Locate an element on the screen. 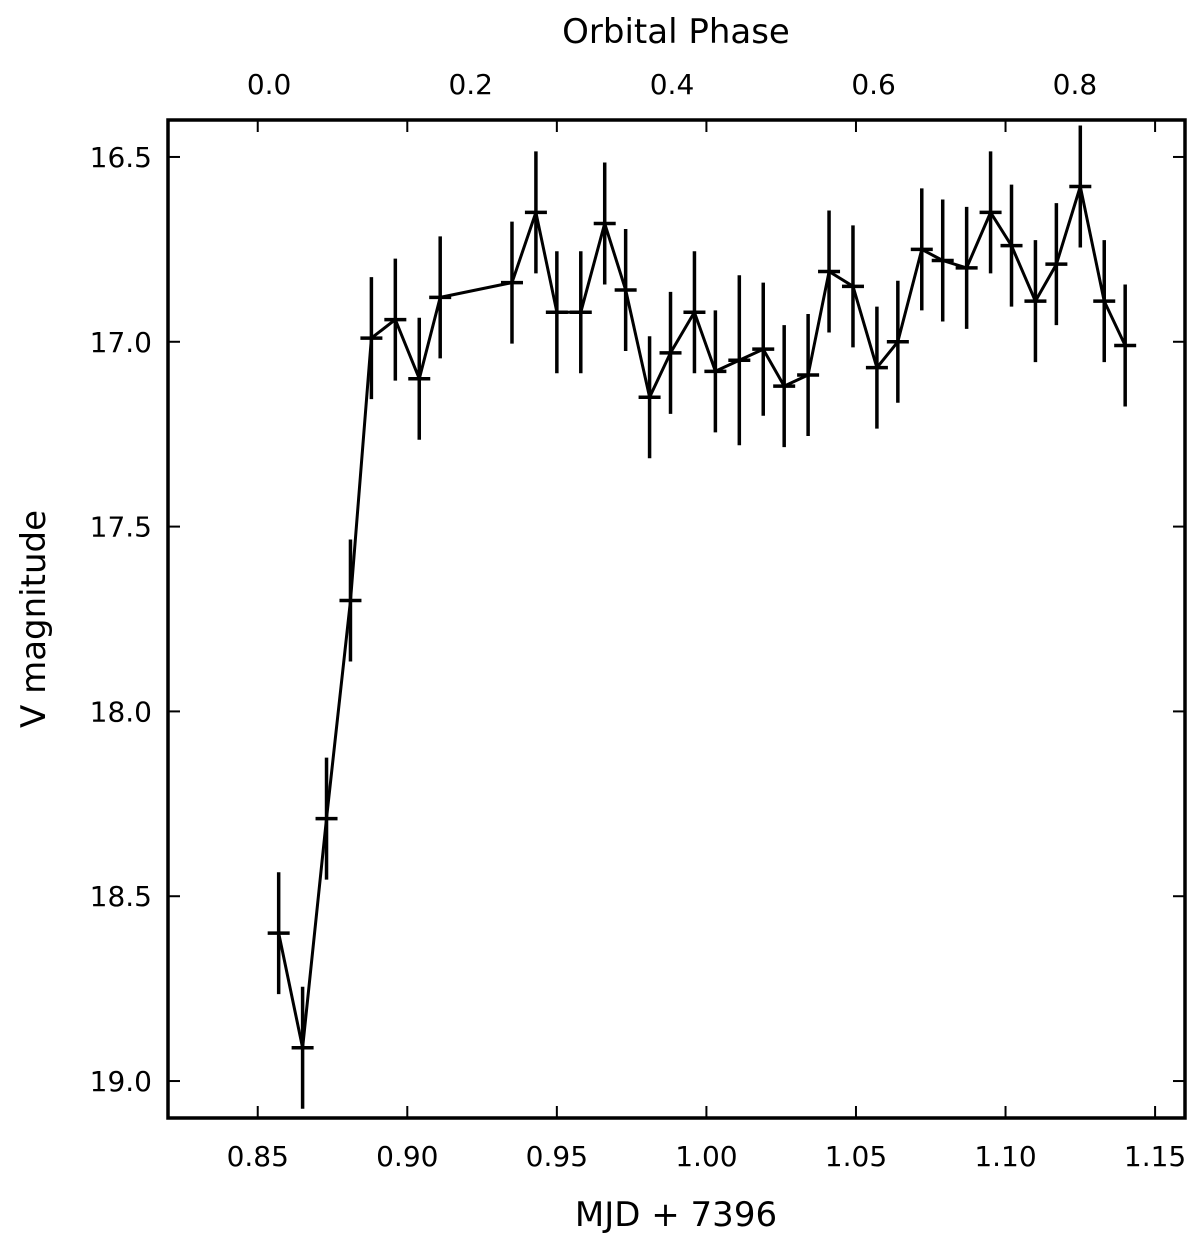 Image resolution: width=1200 pixels, height=1249 pixels. y-tick-label: 18.5 is located at coordinates (121, 896).